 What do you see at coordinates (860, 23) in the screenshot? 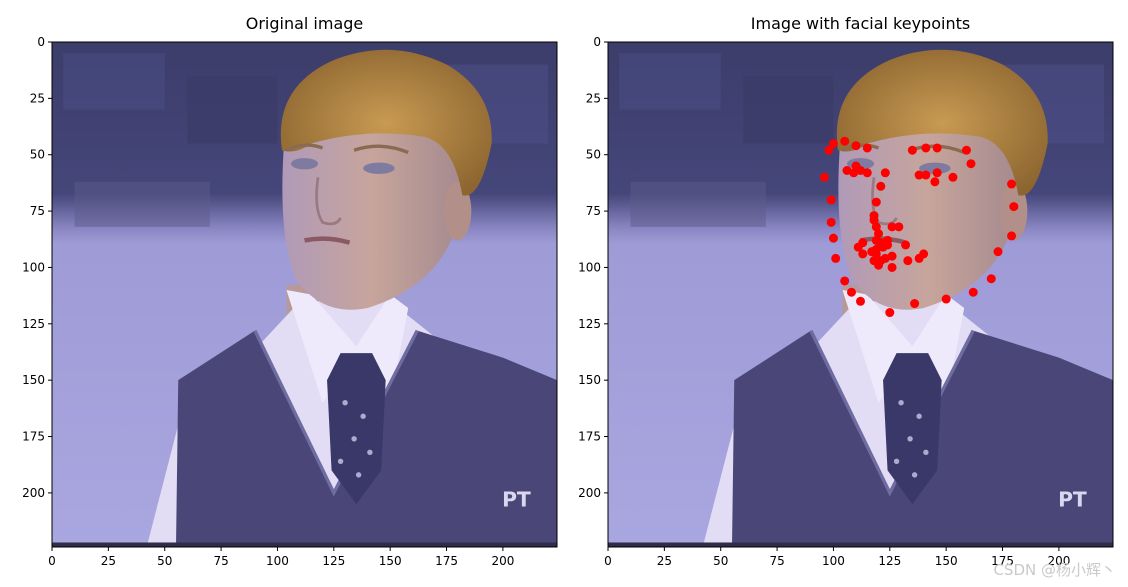
I see `panel-title-right: Image with facial keypoints` at bounding box center [860, 23].